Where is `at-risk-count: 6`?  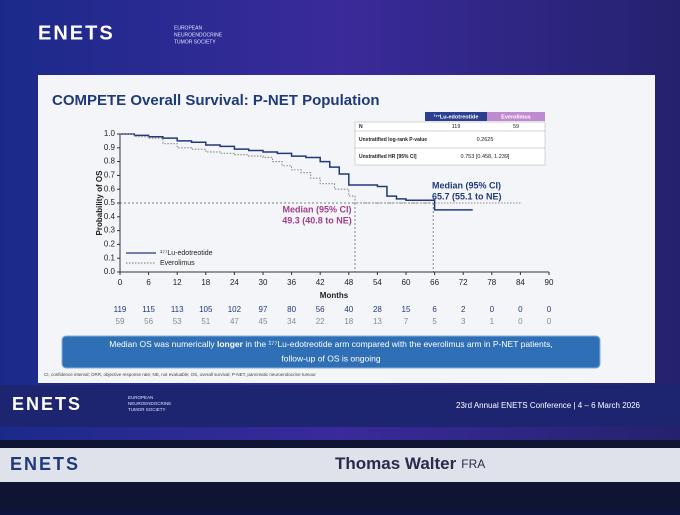
at-risk-count: 6 is located at coordinates (434, 309).